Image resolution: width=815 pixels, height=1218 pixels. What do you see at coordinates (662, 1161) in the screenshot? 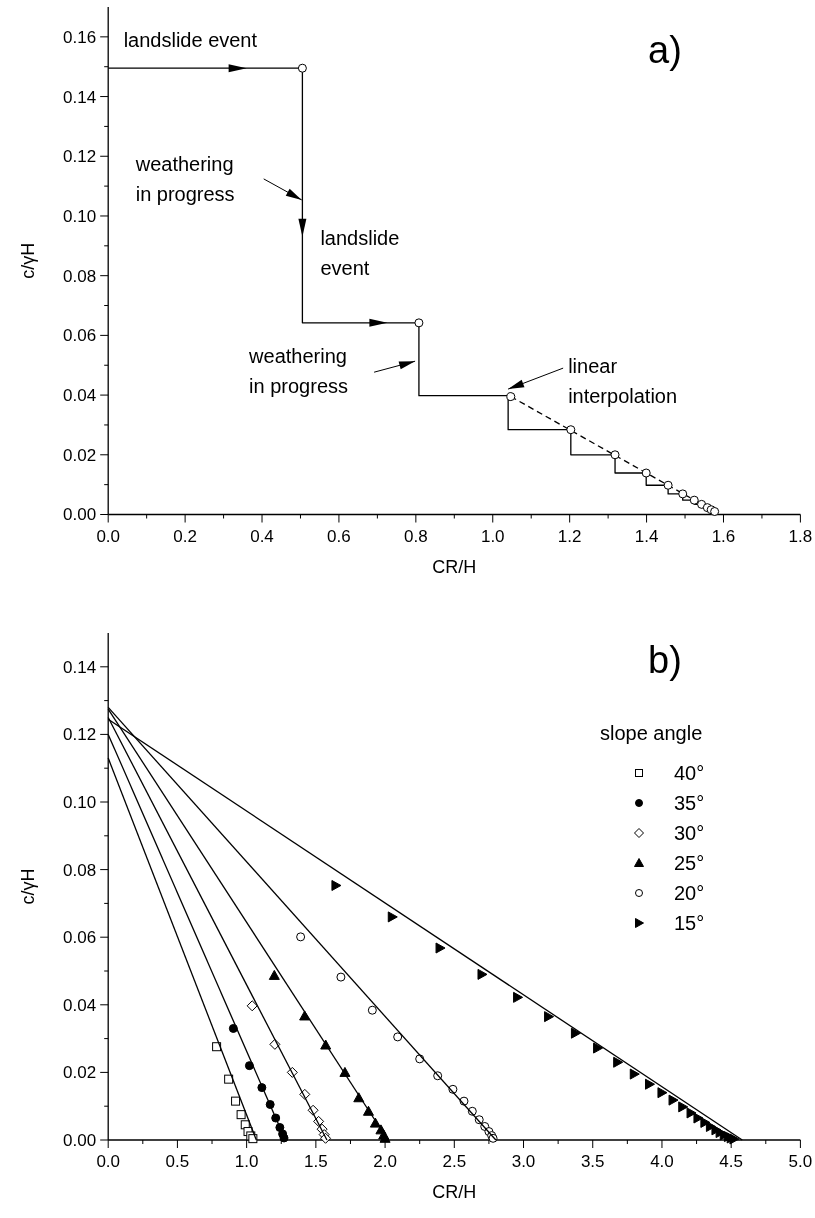
I see `x-tick-label: 4.0` at bounding box center [662, 1161].